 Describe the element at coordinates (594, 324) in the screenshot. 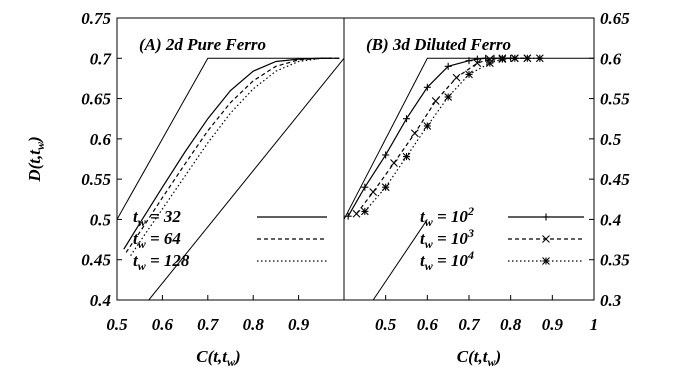

I see `x-tick-label: 1` at that location.